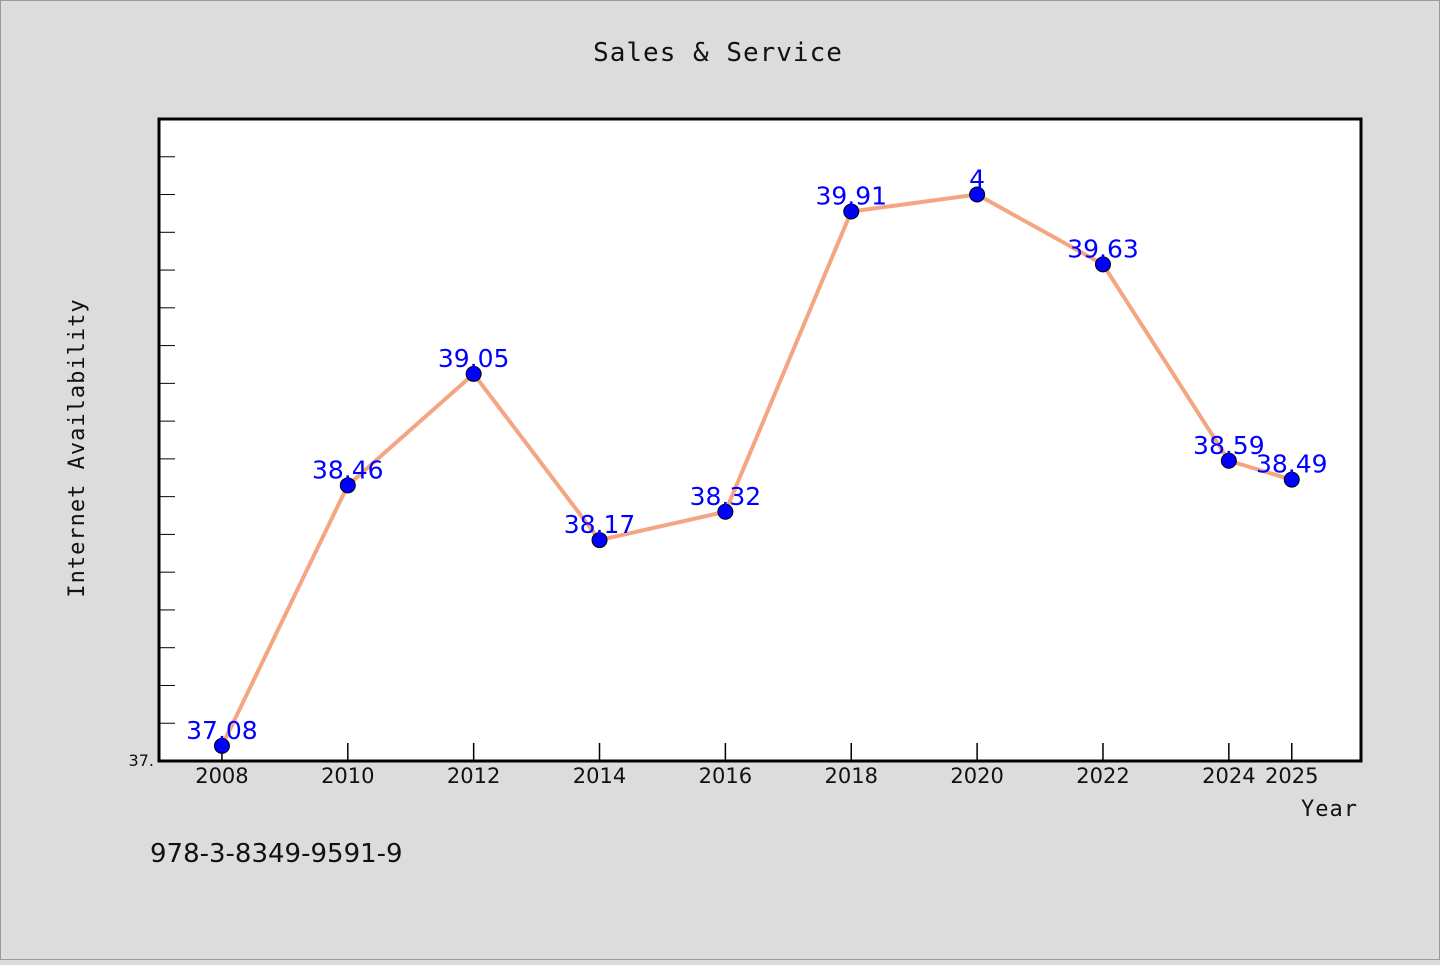 The height and width of the screenshot is (965, 1440). Describe the element at coordinates (1291, 776) in the screenshot. I see `x-tick-label: 2025` at that location.